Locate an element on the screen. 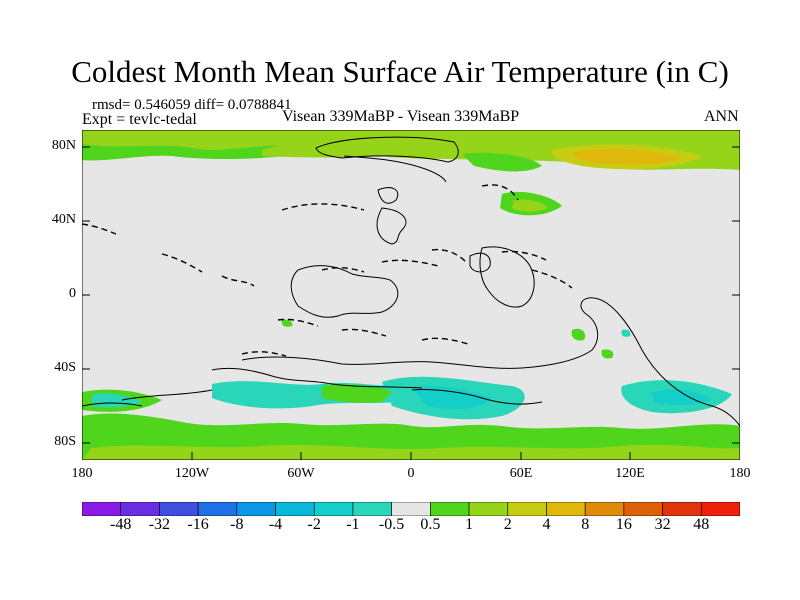  colorbar-label: 8 is located at coordinates (585, 524).